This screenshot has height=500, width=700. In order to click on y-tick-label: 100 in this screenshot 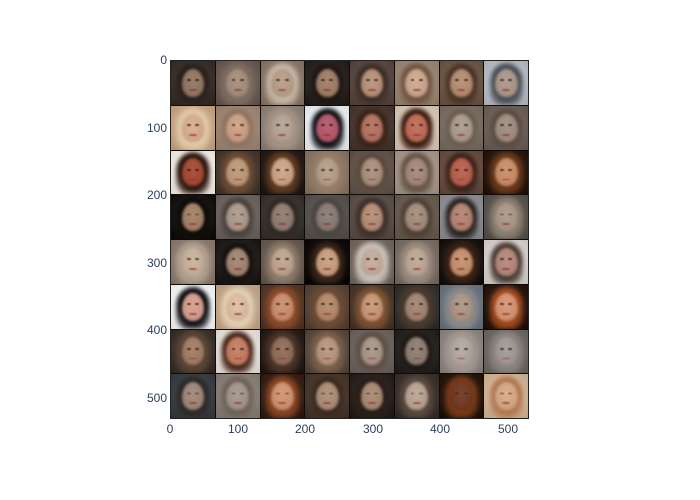, I will do `click(156, 128)`.